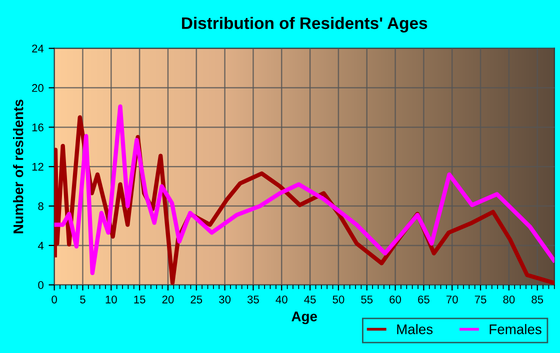  What do you see at coordinates (111, 300) in the screenshot?
I see `x-tick-label: 10` at bounding box center [111, 300].